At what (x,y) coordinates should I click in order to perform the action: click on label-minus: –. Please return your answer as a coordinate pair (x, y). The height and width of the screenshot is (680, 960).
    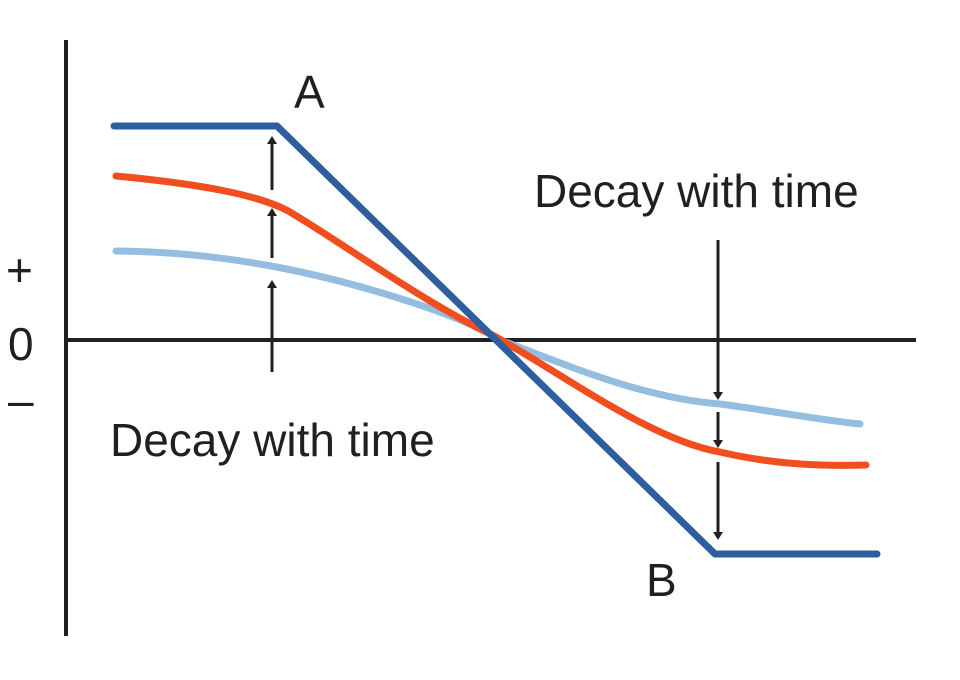
    Looking at the image, I should click on (21, 400).